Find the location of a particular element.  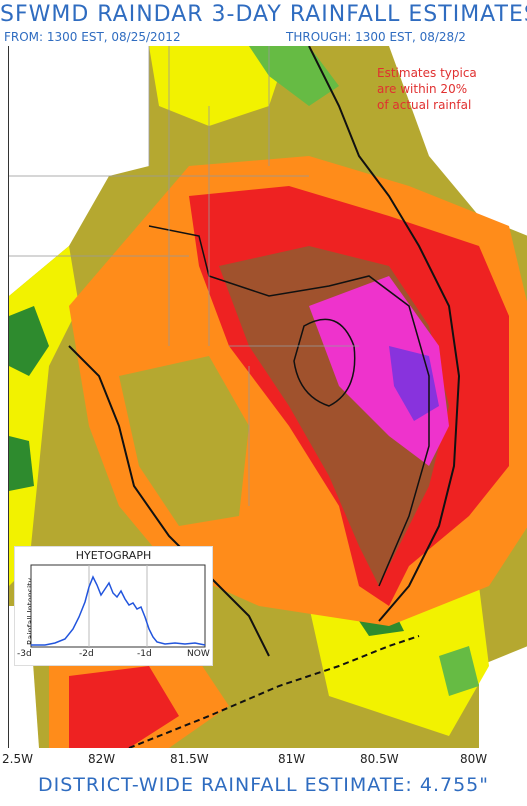

lon-label-81-5w: 81.5W is located at coordinates (189, 759).